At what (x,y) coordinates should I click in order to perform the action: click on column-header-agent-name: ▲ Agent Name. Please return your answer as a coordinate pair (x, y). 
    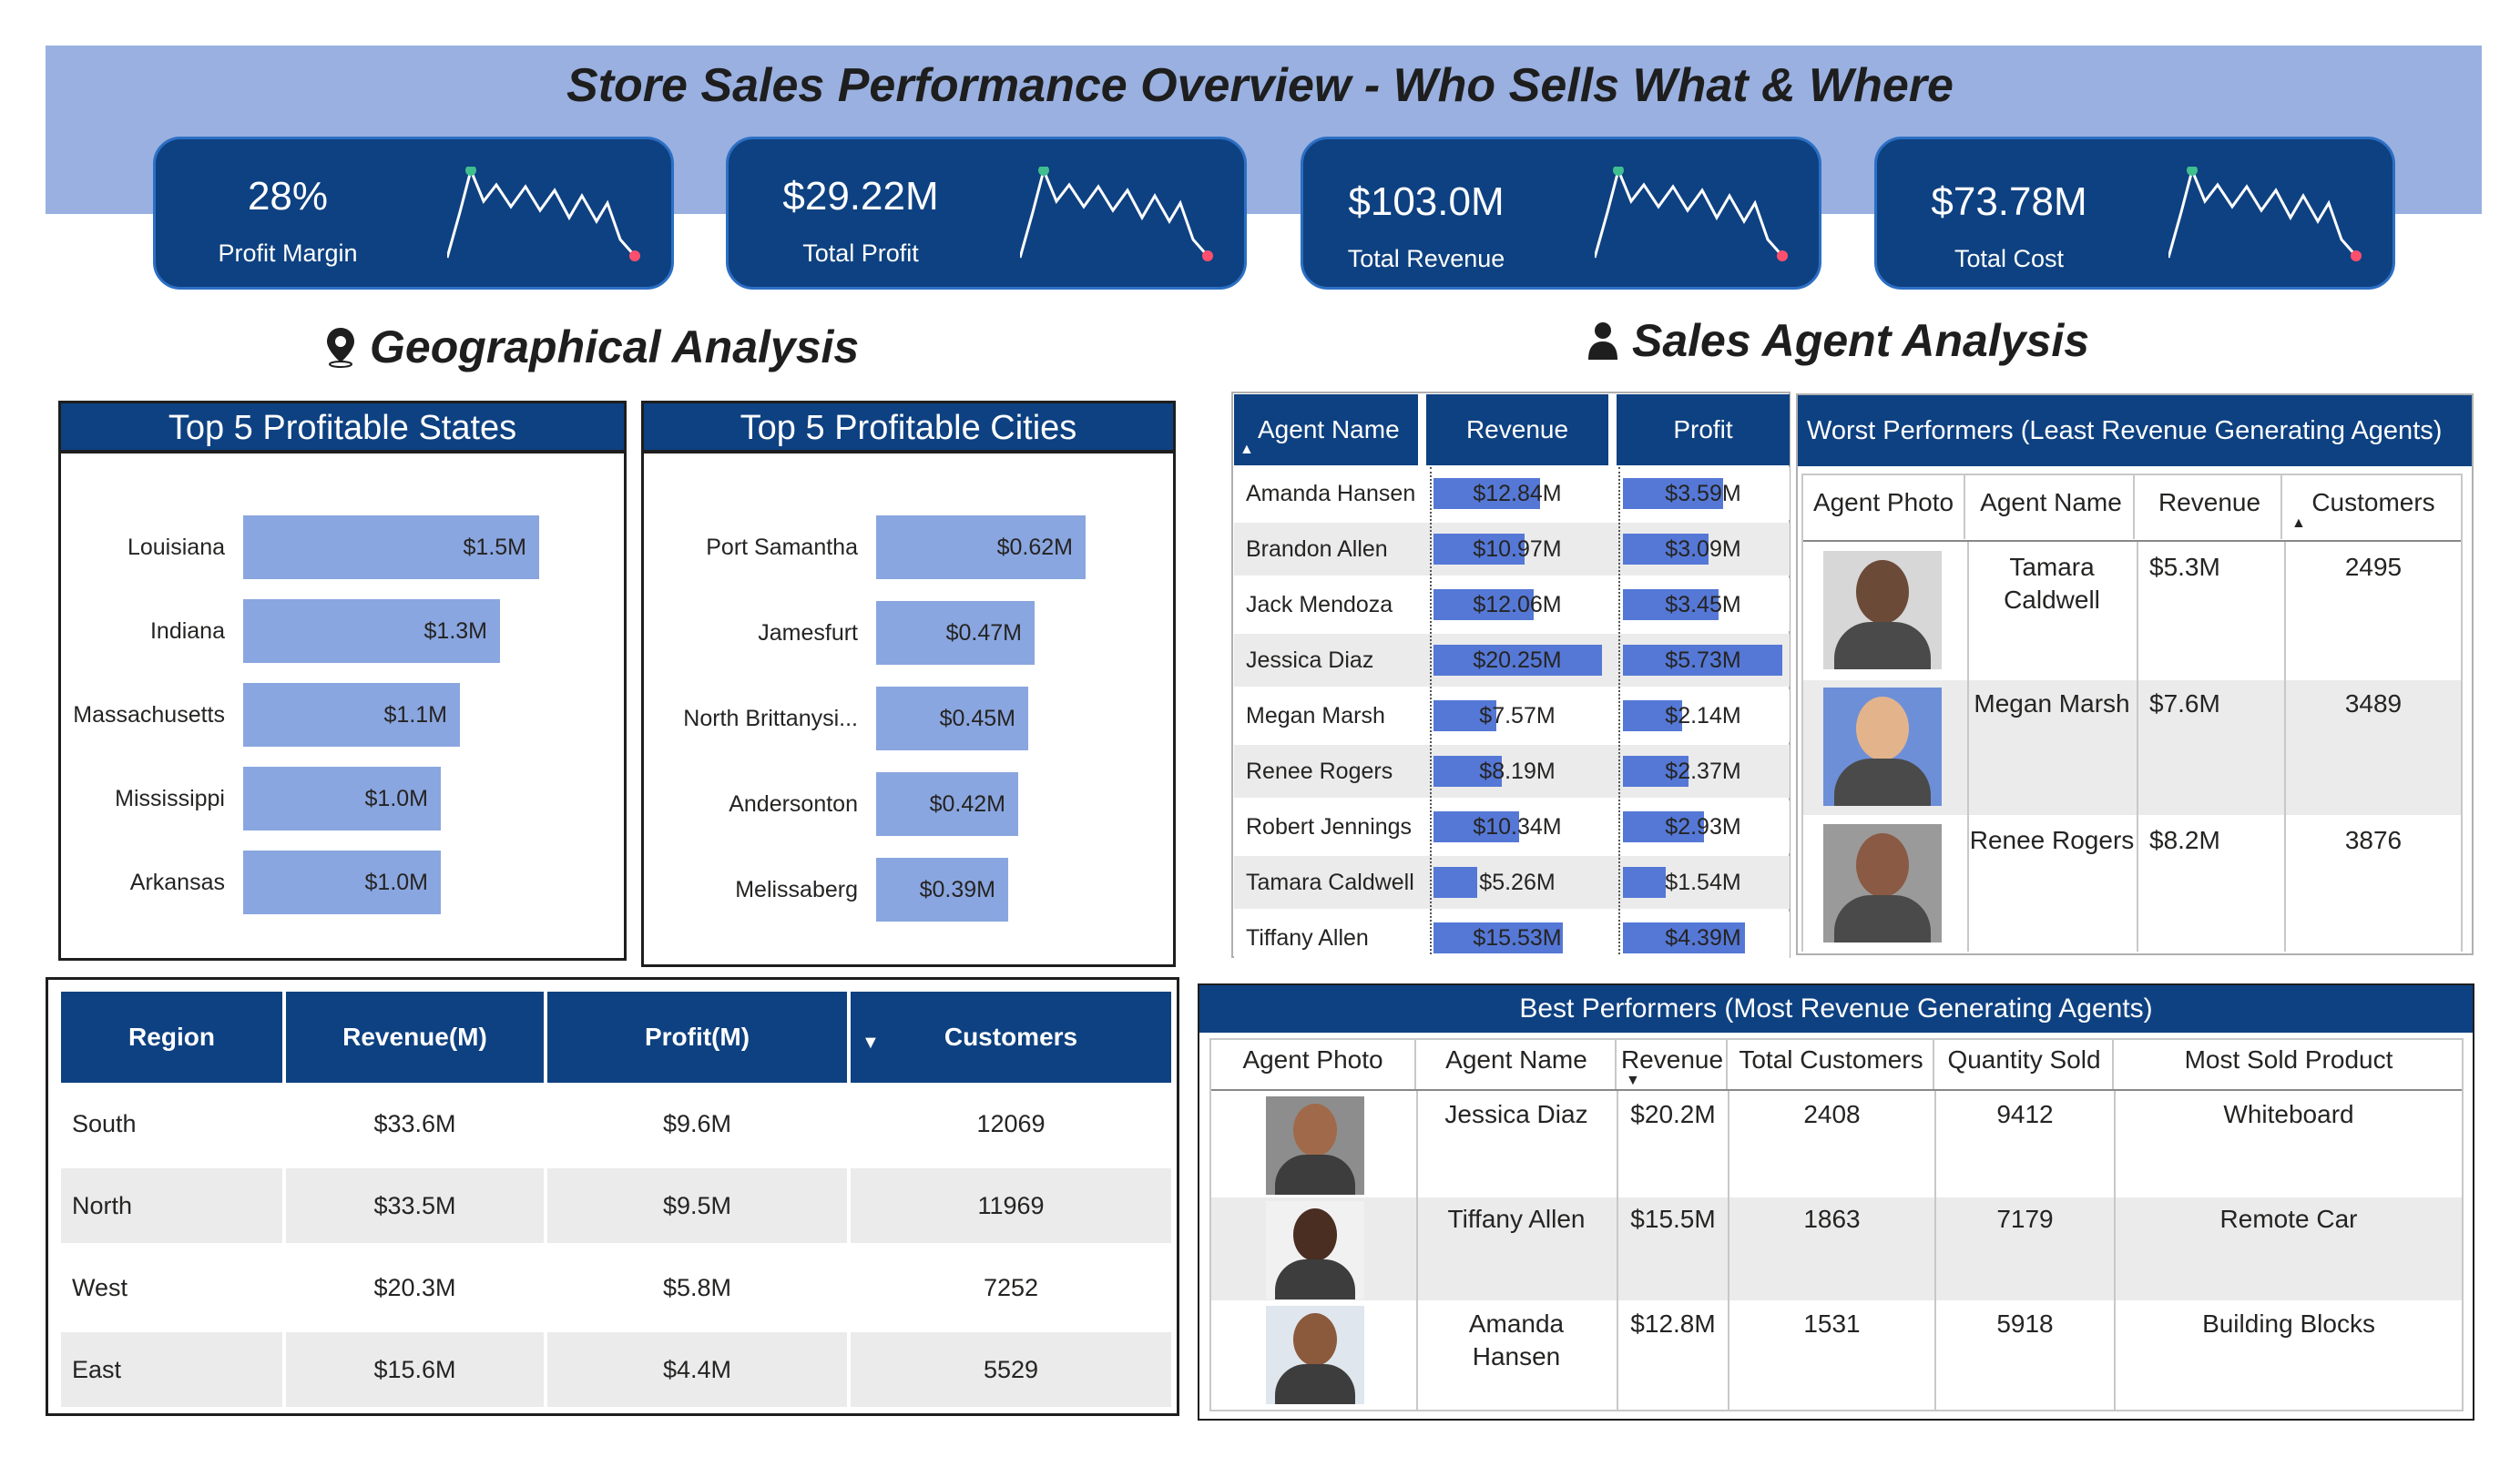
    Looking at the image, I should click on (1326, 429).